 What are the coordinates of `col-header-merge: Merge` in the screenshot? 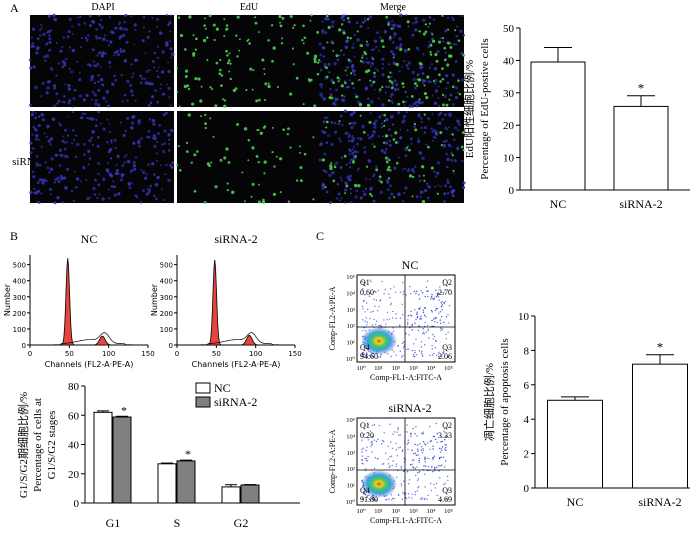 It's located at (393, 7).